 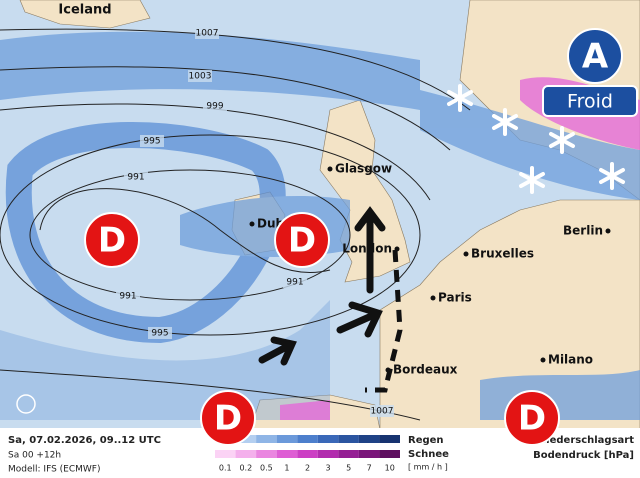 What do you see at coordinates (536, 139) in the screenshot?
I see `snowflakes` at bounding box center [536, 139].